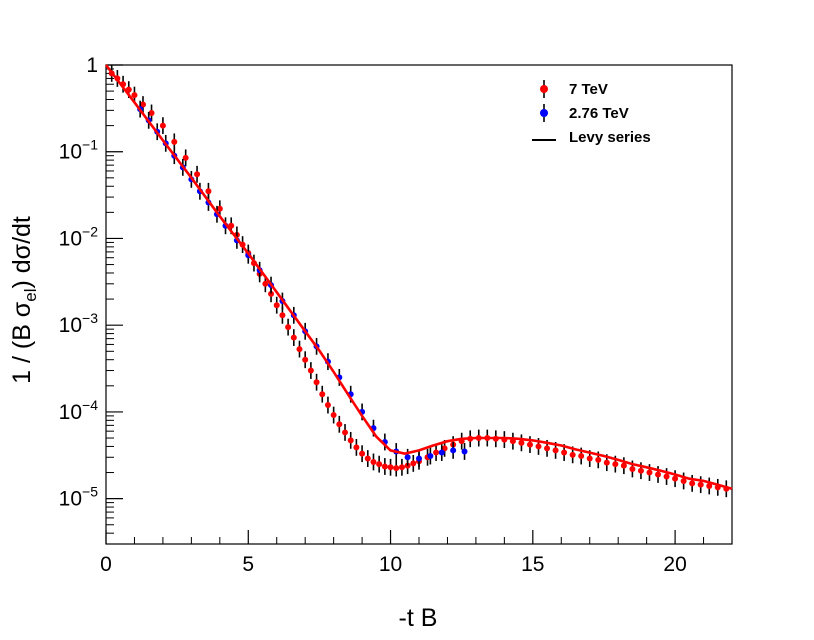 This screenshot has width=814, height=640. Describe the element at coordinates (599, 113) in the screenshot. I see `legend-label-276tev: 2.76 TeV` at that location.